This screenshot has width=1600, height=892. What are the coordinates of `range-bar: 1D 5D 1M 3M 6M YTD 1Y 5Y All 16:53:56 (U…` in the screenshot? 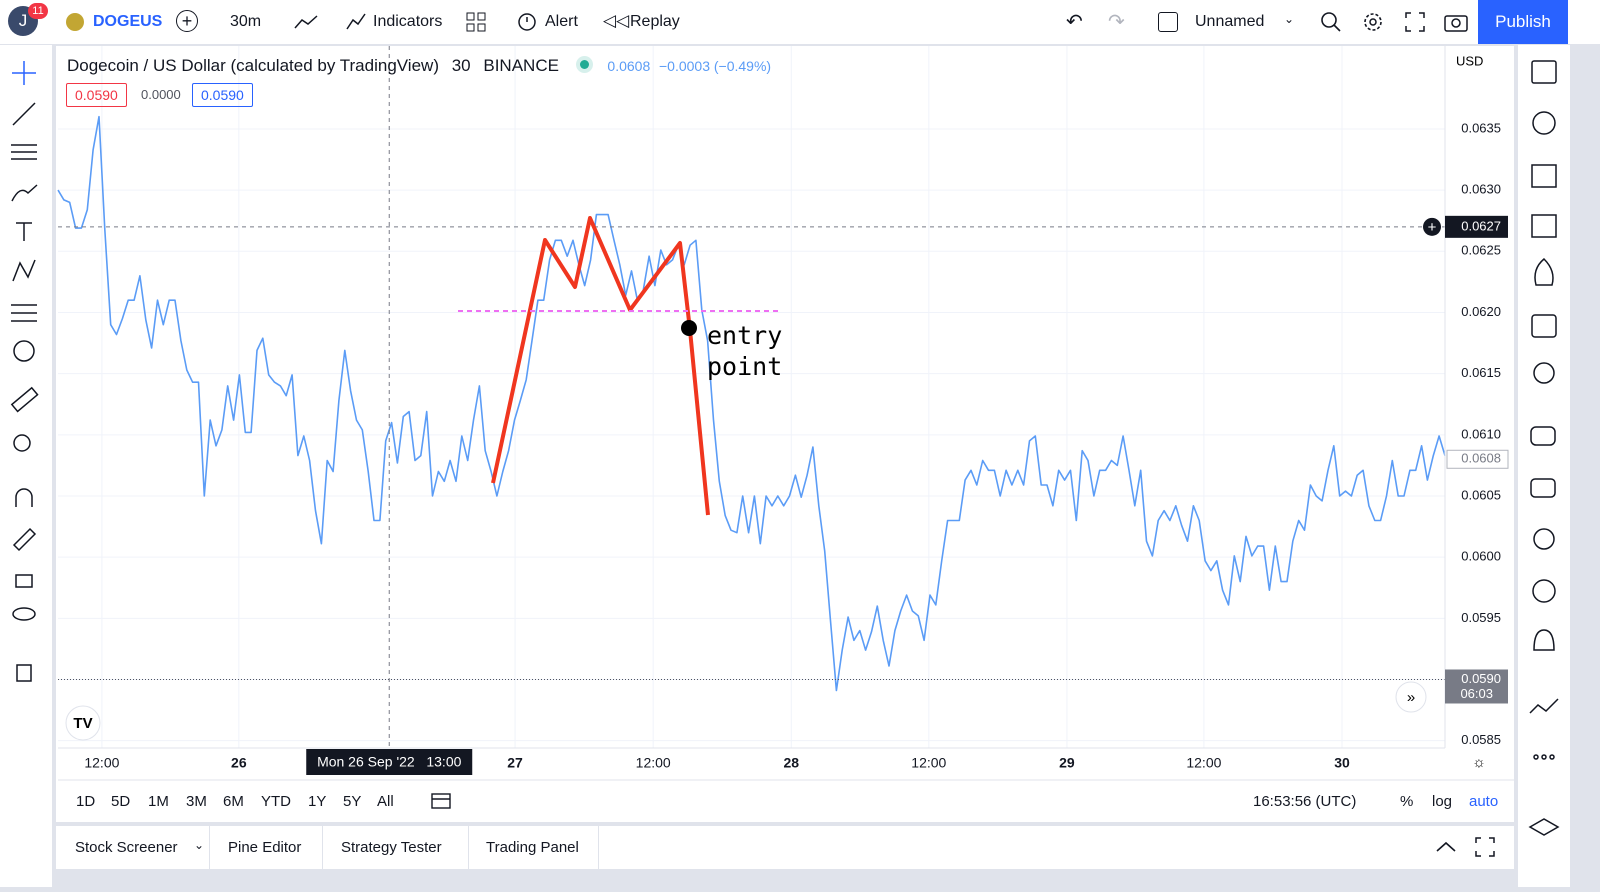 It's located at (786, 801).